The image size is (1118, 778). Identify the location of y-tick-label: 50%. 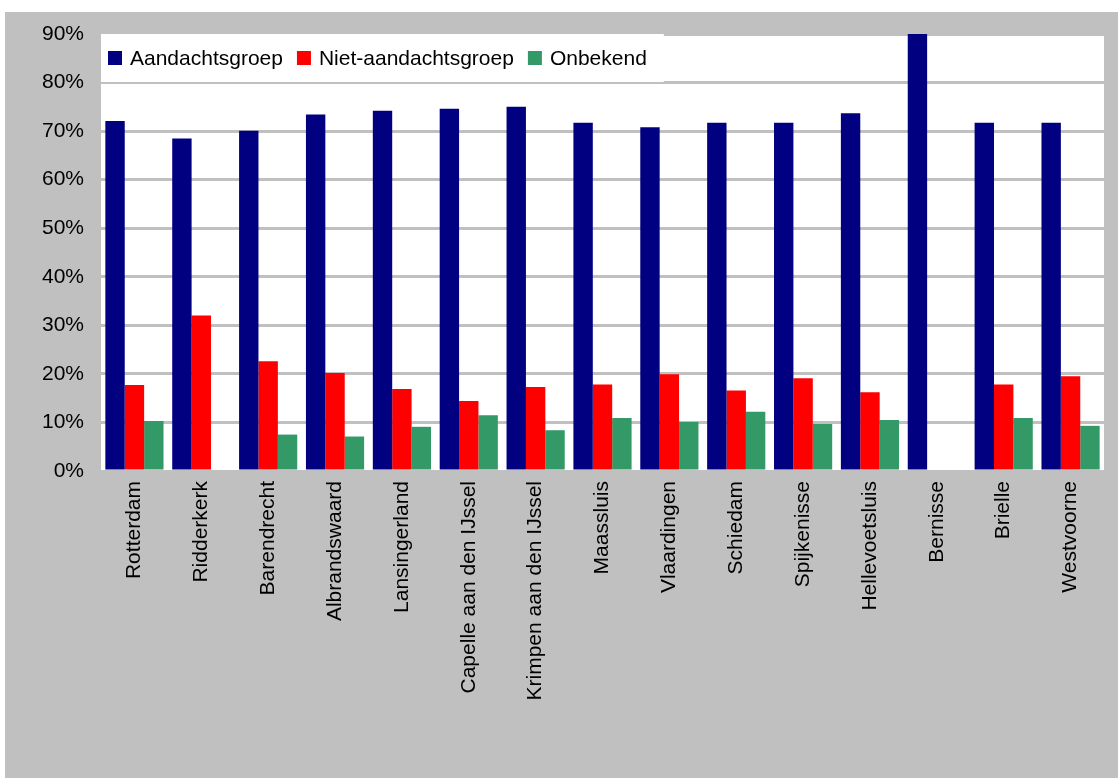
(62, 227).